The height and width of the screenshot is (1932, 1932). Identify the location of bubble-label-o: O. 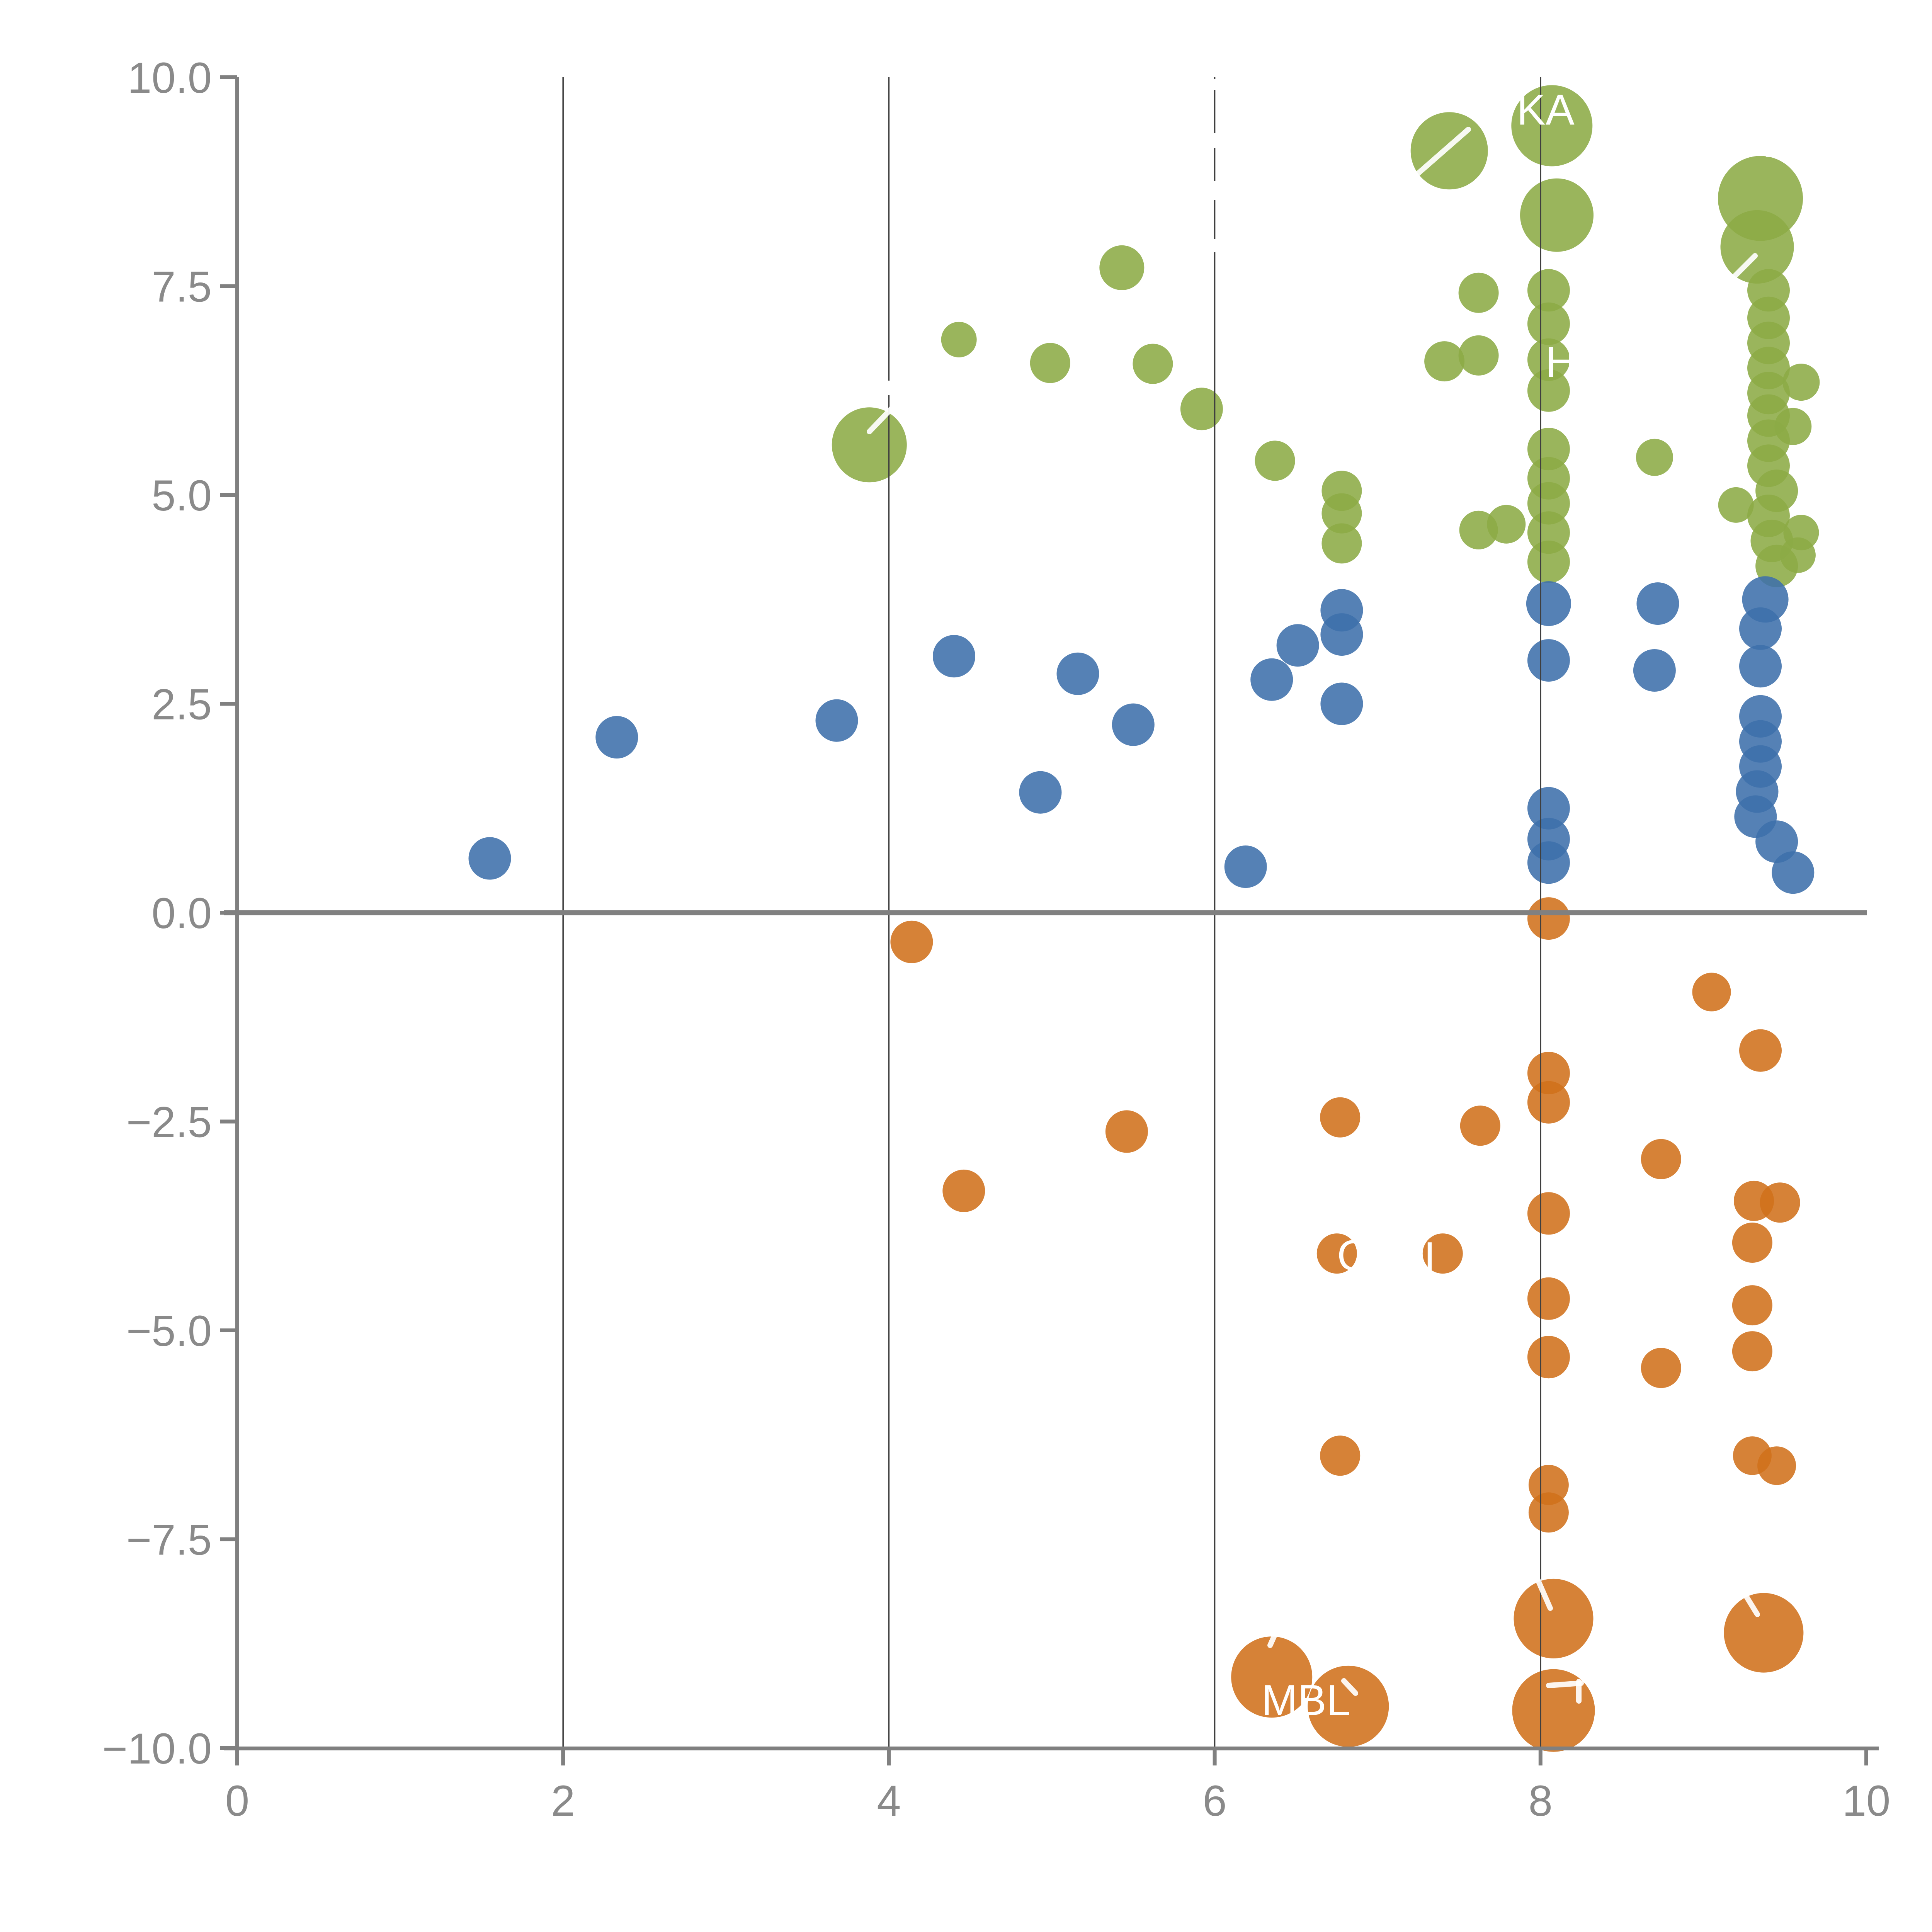
(1354, 1255).